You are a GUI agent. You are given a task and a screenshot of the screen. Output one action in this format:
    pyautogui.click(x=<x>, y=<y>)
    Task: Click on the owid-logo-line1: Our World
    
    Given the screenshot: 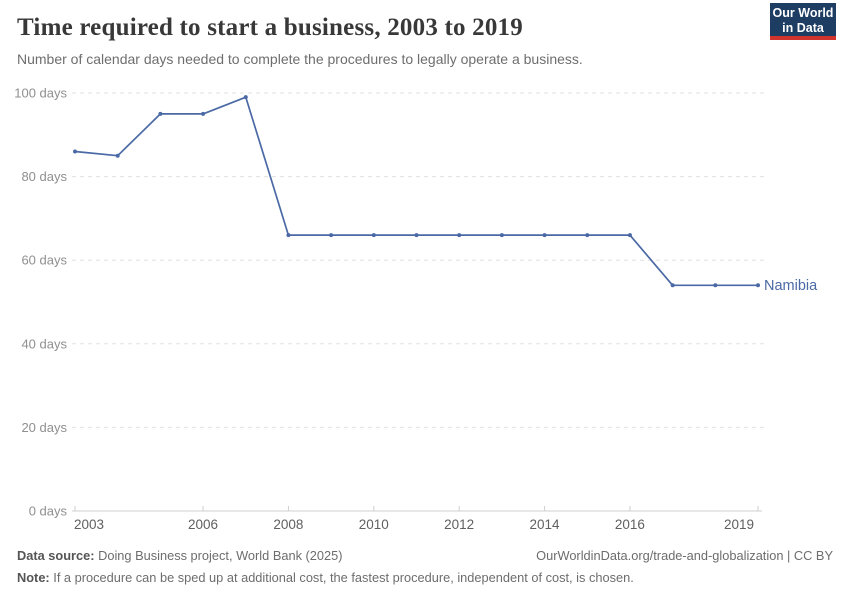 What is the action you would take?
    pyautogui.click(x=803, y=13)
    